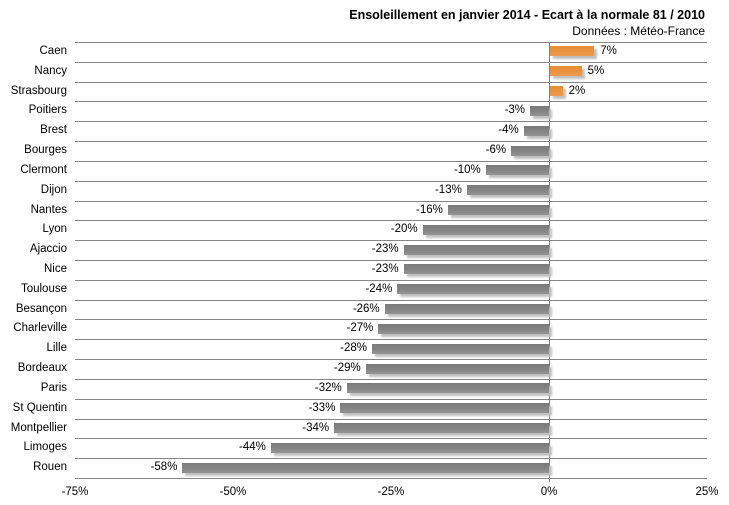 The height and width of the screenshot is (505, 729). I want to click on category-label: Charleville, so click(40, 328).